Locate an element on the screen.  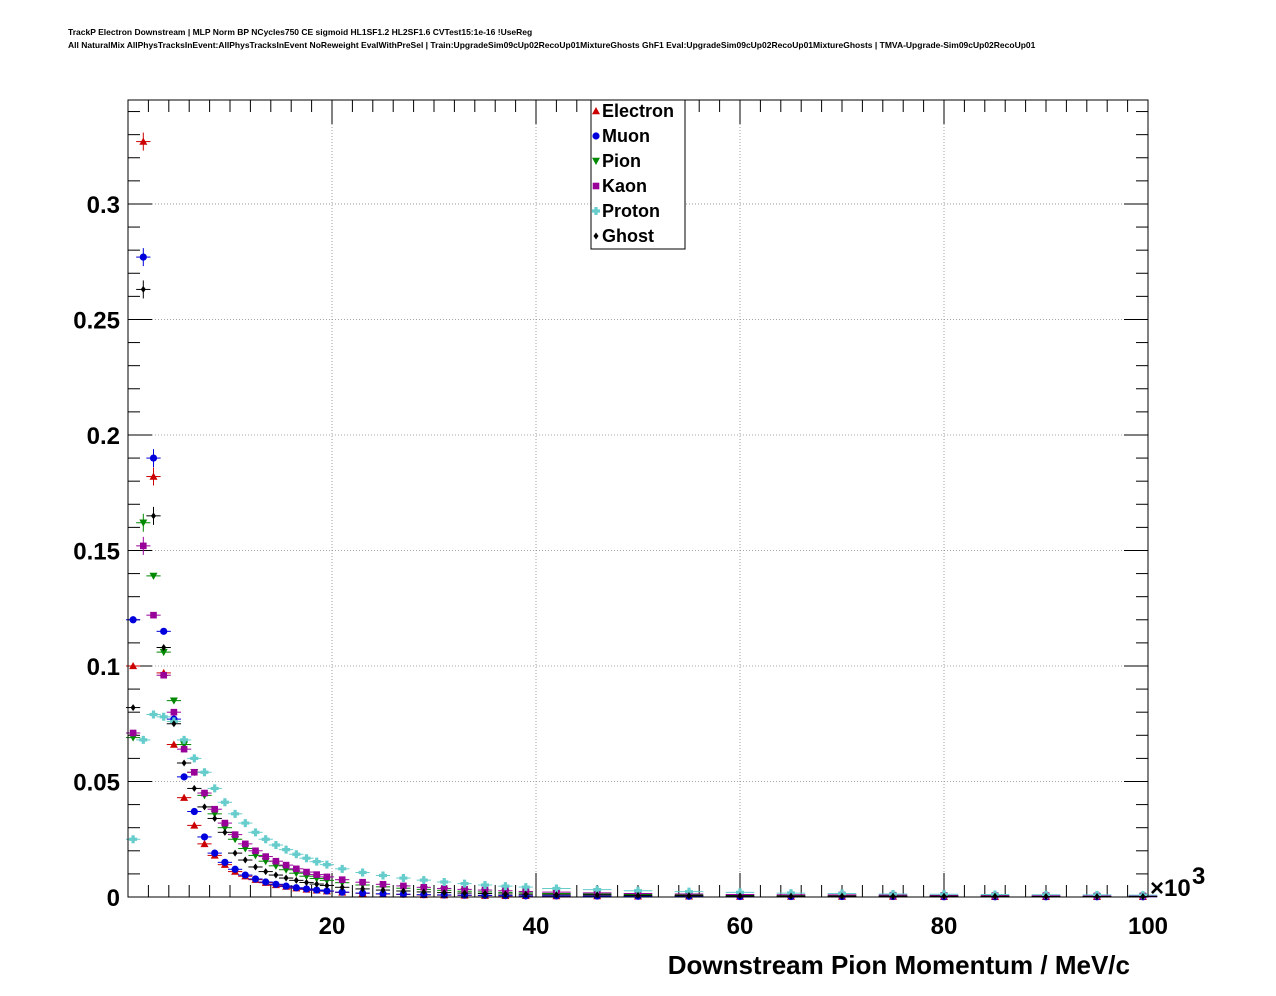
y-tick-label: 0.05 is located at coordinates (96, 782).